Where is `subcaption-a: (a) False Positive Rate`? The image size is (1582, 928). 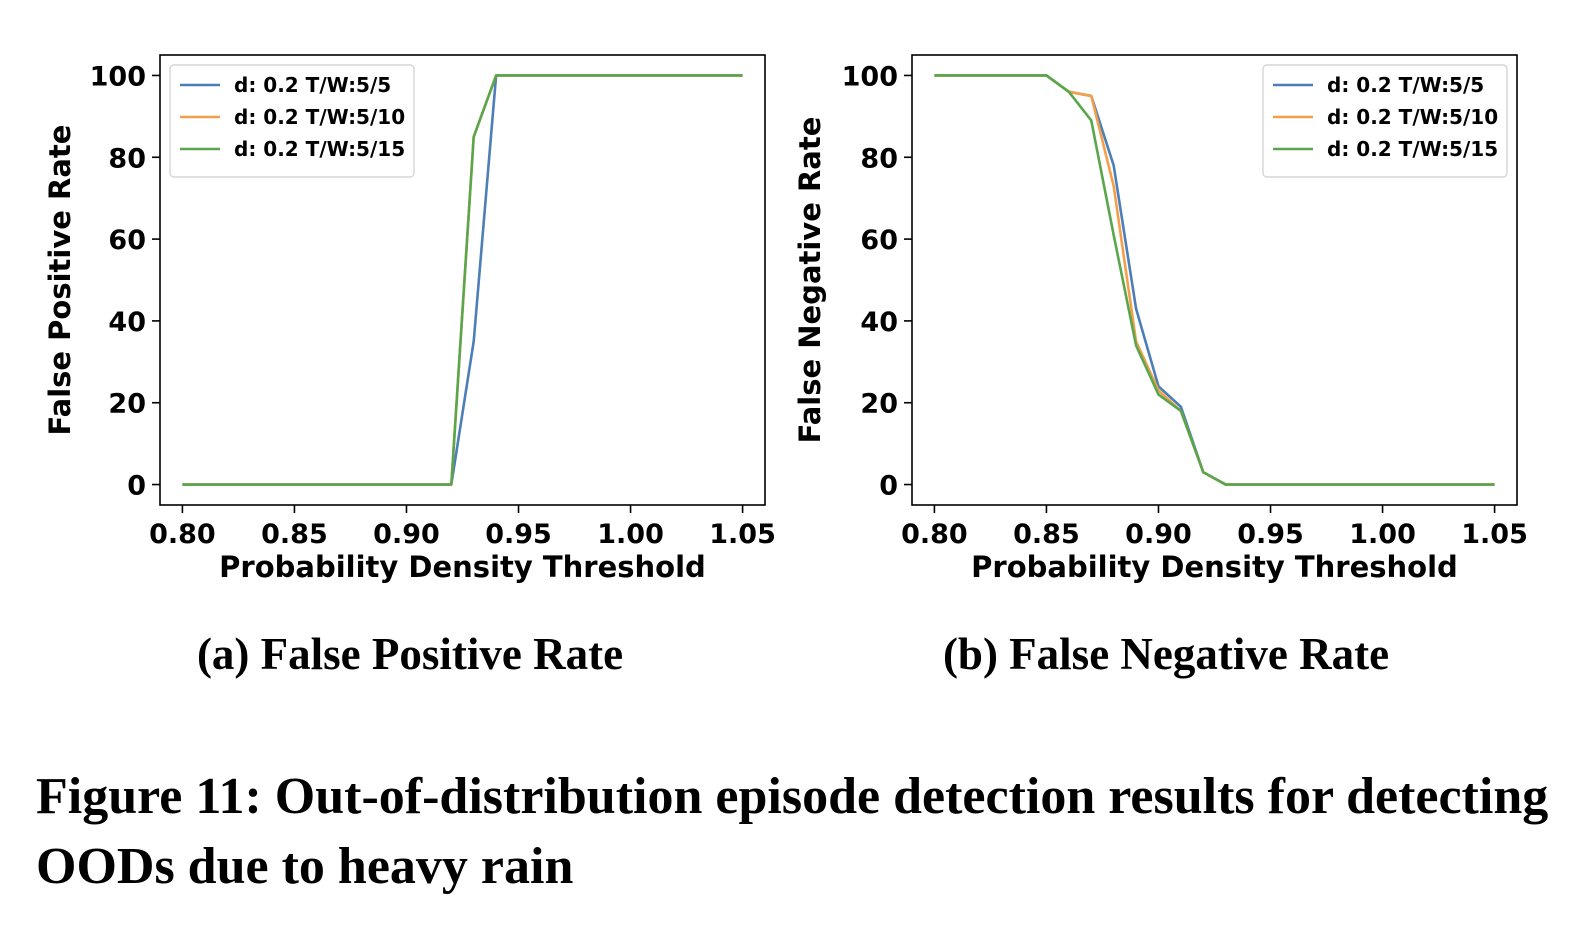 subcaption-a: (a) False Positive Rate is located at coordinates (410, 654).